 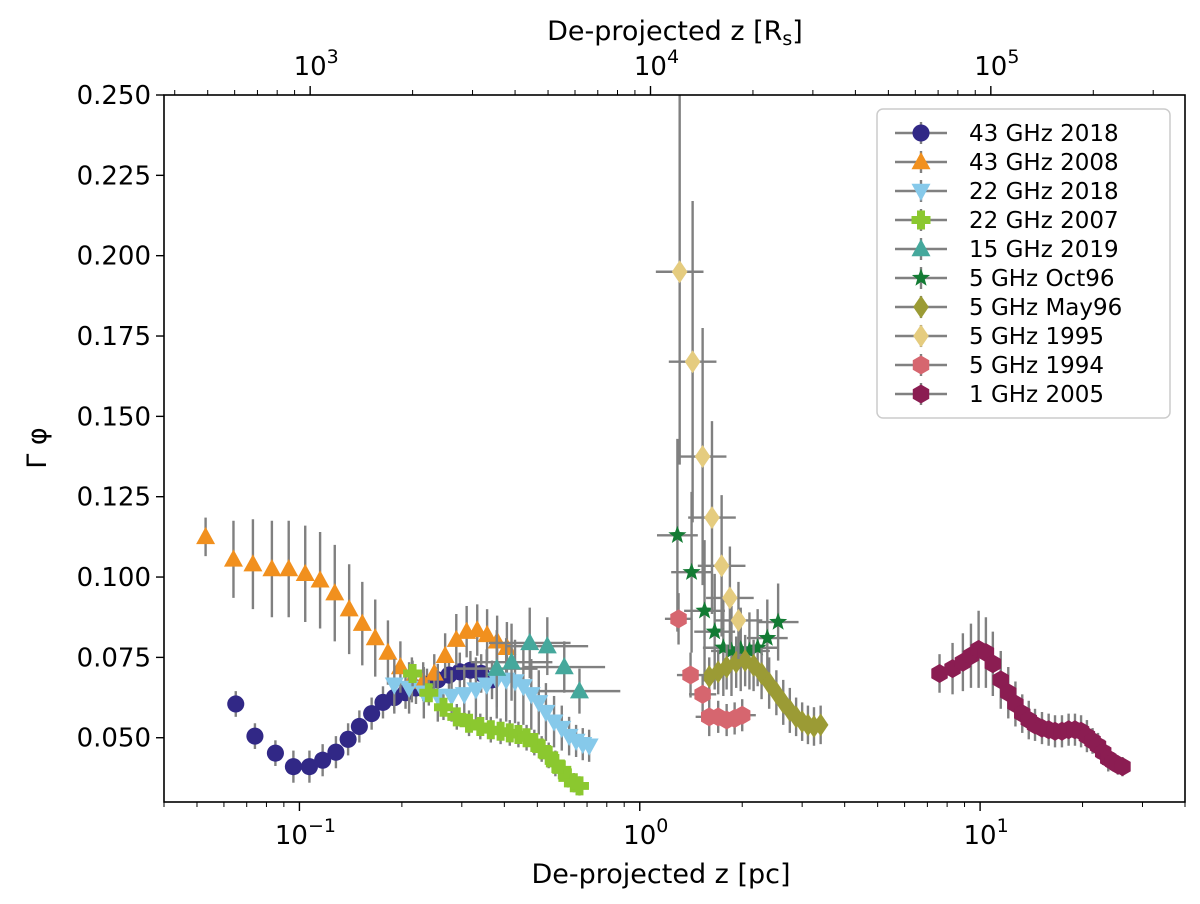 I want to click on legend-entry: 5 GHz May96, so click(x=1008, y=308).